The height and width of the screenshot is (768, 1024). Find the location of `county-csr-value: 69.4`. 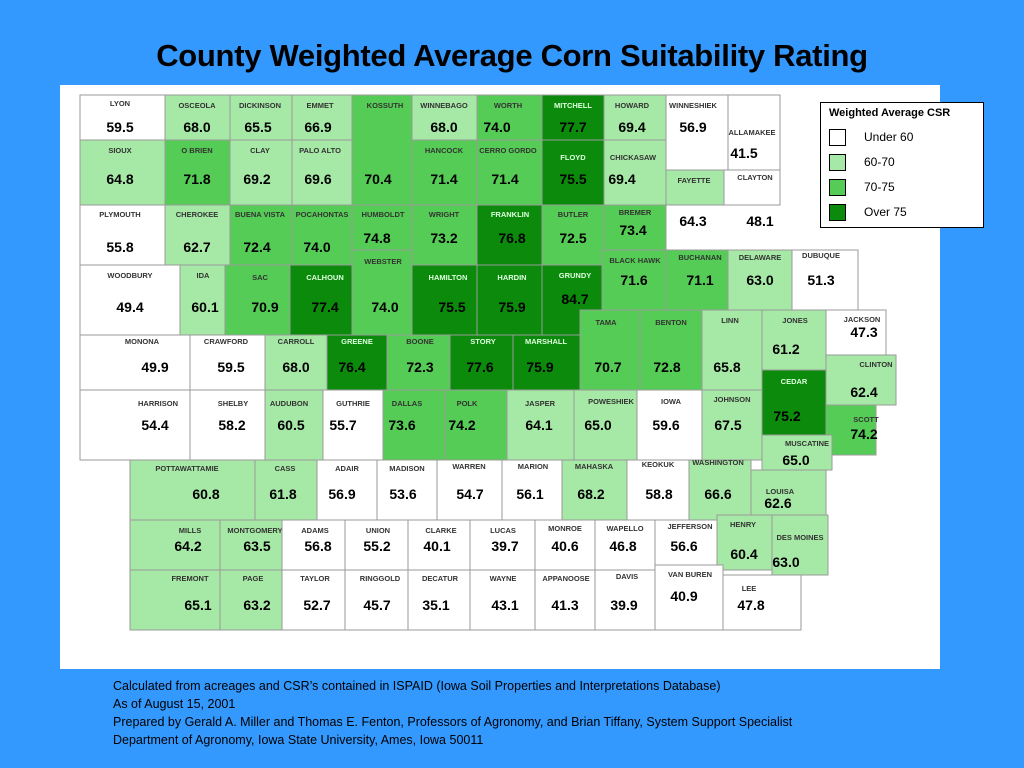

county-csr-value: 69.4 is located at coordinates (621, 179).